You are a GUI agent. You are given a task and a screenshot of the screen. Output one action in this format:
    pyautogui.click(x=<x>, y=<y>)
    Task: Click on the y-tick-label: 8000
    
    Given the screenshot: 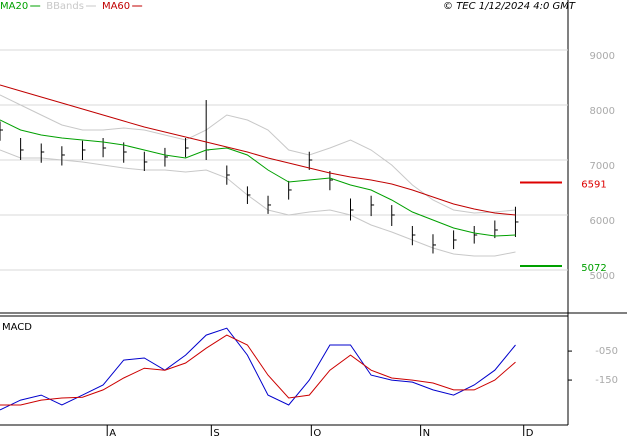 What is the action you would take?
    pyautogui.click(x=602, y=111)
    